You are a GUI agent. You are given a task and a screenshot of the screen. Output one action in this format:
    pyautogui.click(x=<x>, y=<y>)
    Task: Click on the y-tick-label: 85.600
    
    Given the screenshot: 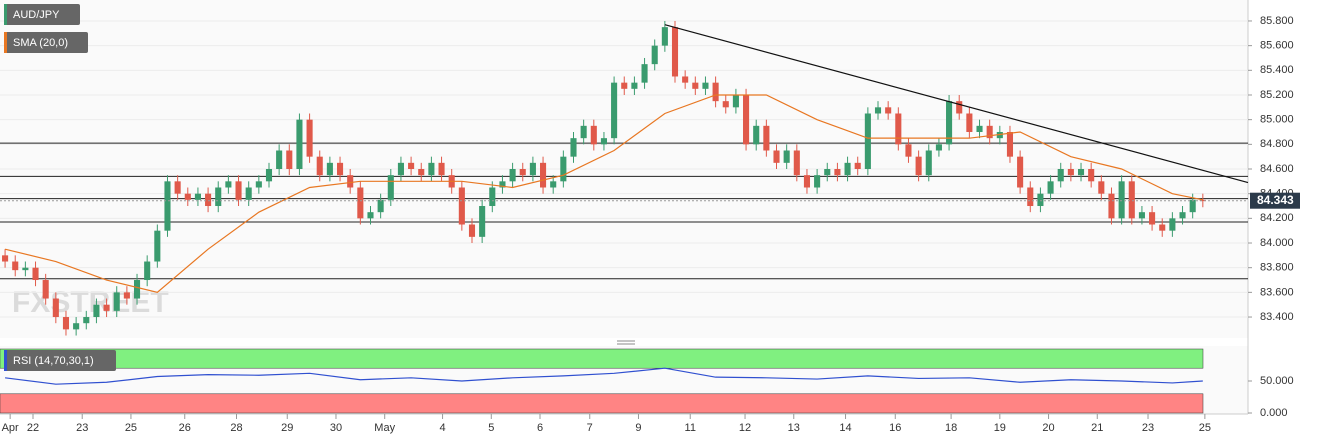 What is the action you would take?
    pyautogui.click(x=1277, y=46)
    